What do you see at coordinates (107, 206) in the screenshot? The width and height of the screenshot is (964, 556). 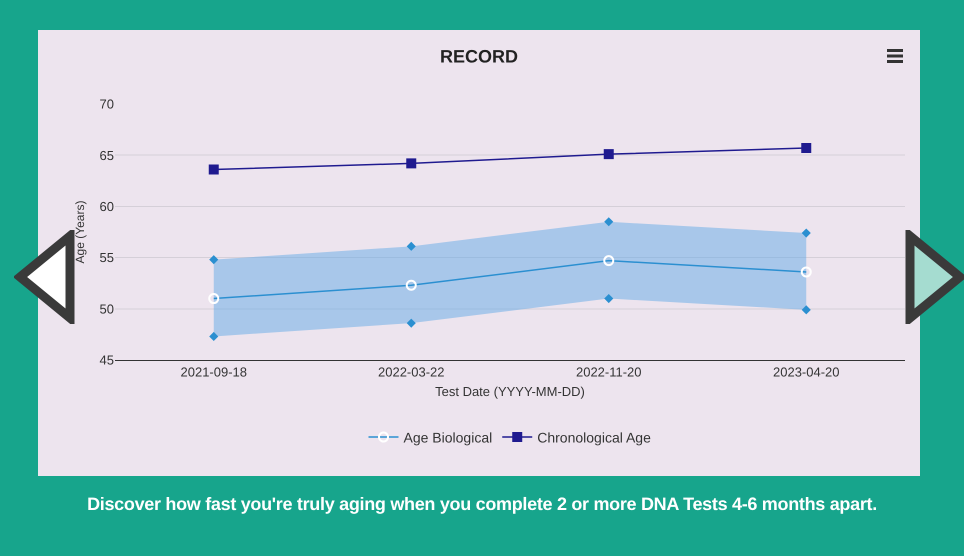 I see `y-tick-label: 60` at bounding box center [107, 206].